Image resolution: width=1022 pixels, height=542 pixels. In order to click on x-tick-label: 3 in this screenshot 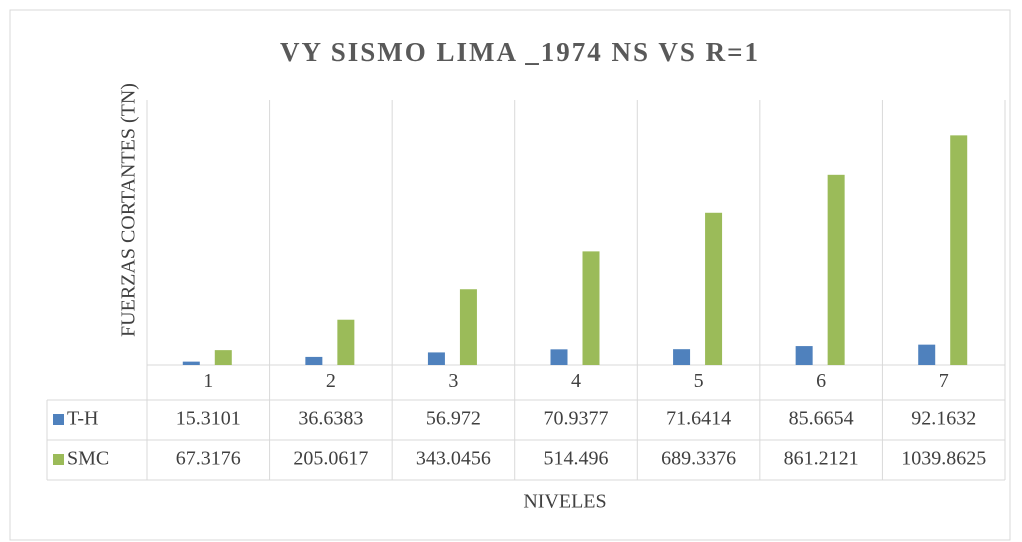, I will do `click(453, 381)`.